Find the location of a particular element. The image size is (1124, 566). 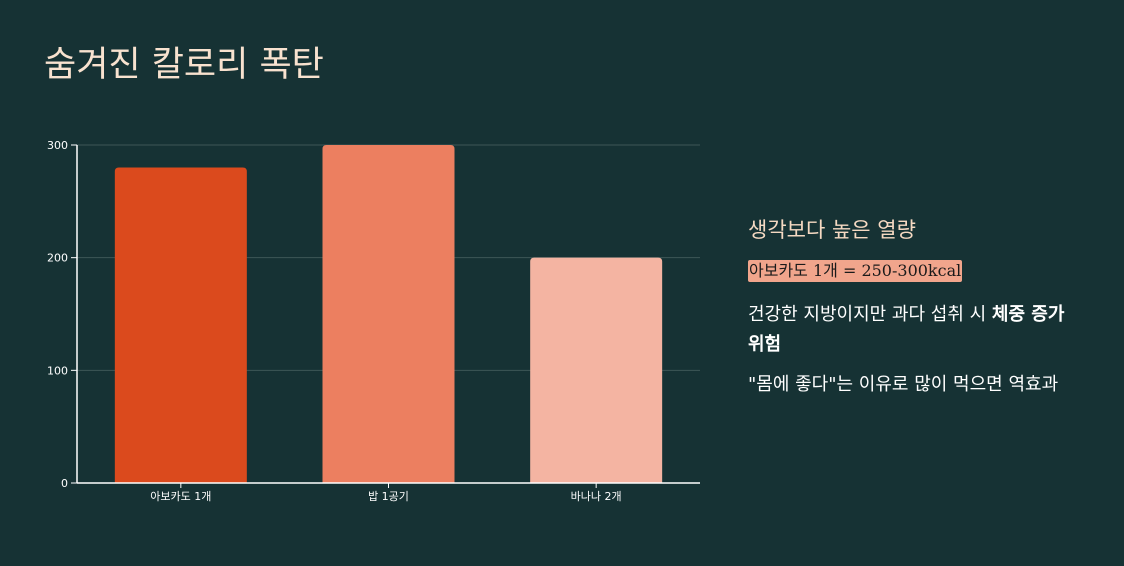

x-tick-label: 아보카도 1개 is located at coordinates (180, 496).